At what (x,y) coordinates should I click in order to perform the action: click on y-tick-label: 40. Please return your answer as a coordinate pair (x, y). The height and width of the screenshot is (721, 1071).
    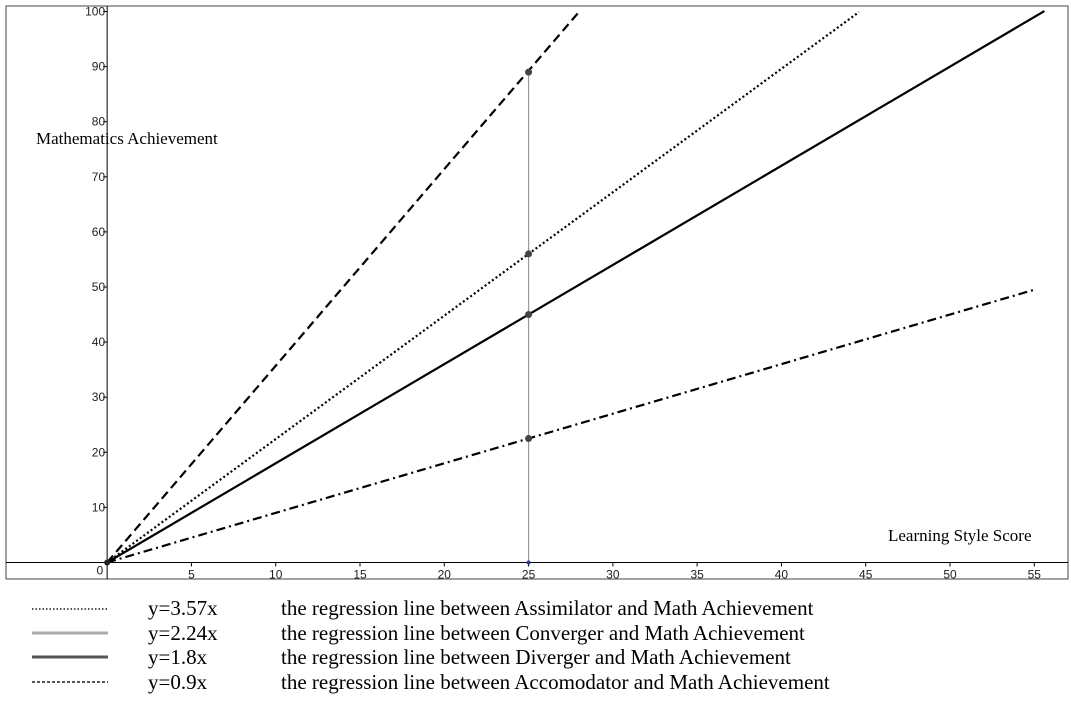
    Looking at the image, I should click on (99, 342).